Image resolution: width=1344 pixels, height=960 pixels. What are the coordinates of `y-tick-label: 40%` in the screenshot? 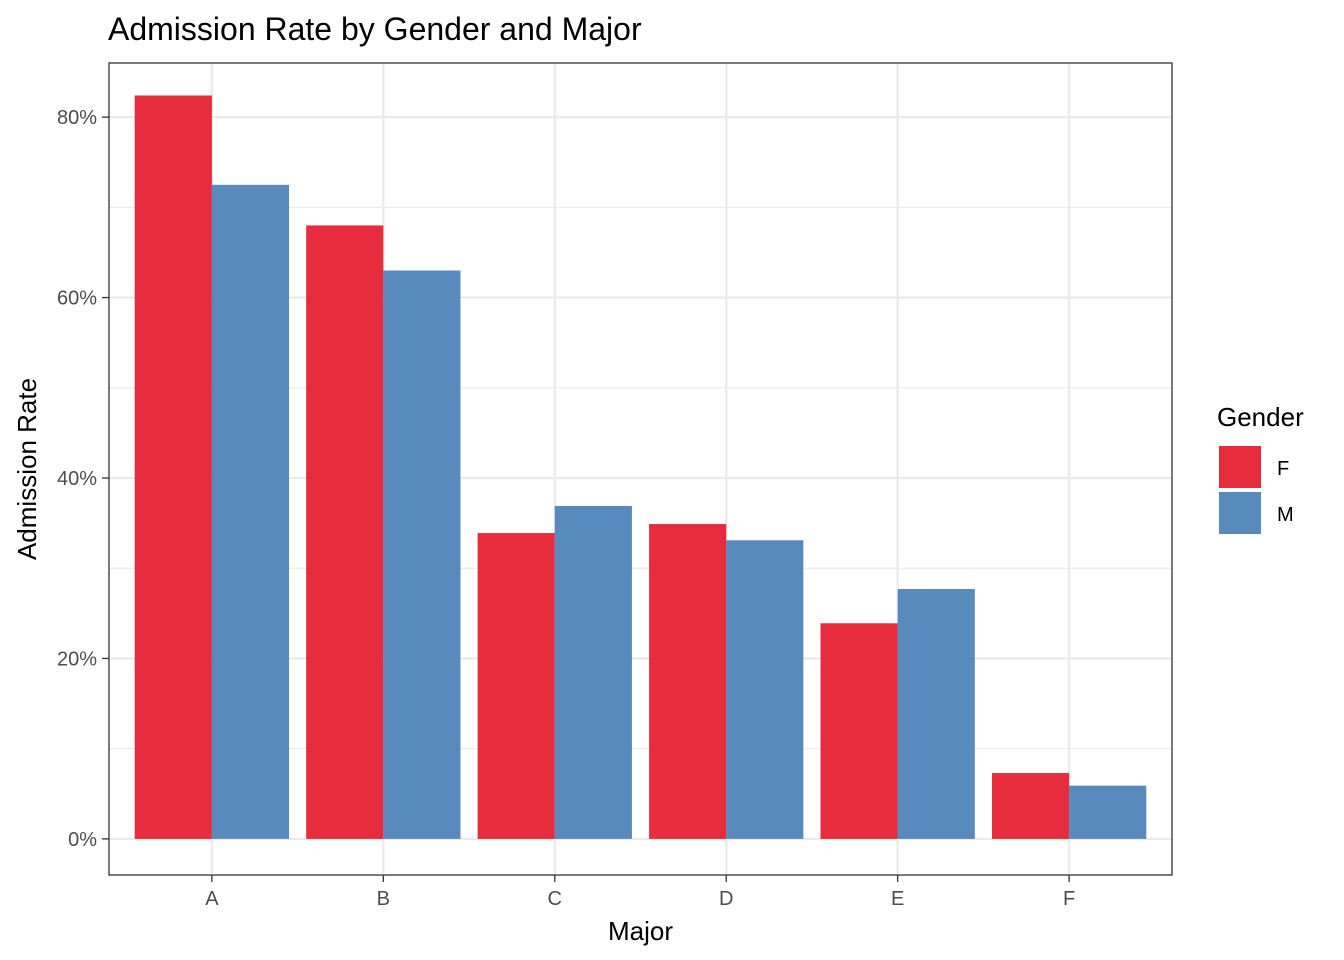 It's located at (77, 479).